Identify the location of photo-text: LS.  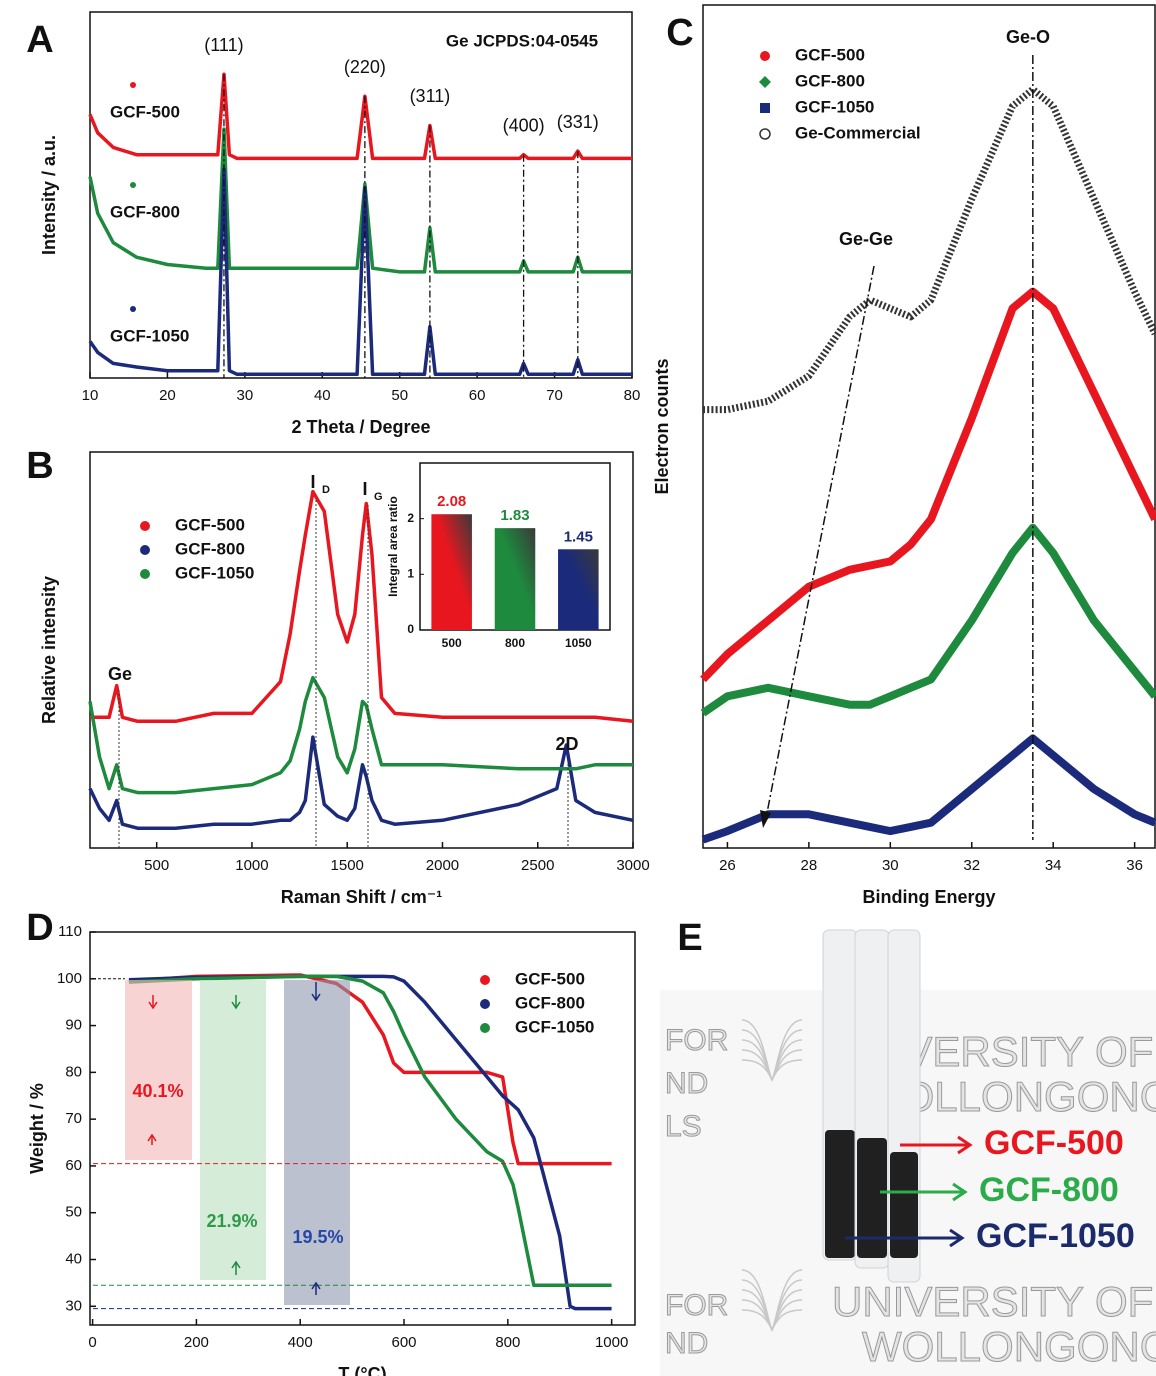
(683, 1126).